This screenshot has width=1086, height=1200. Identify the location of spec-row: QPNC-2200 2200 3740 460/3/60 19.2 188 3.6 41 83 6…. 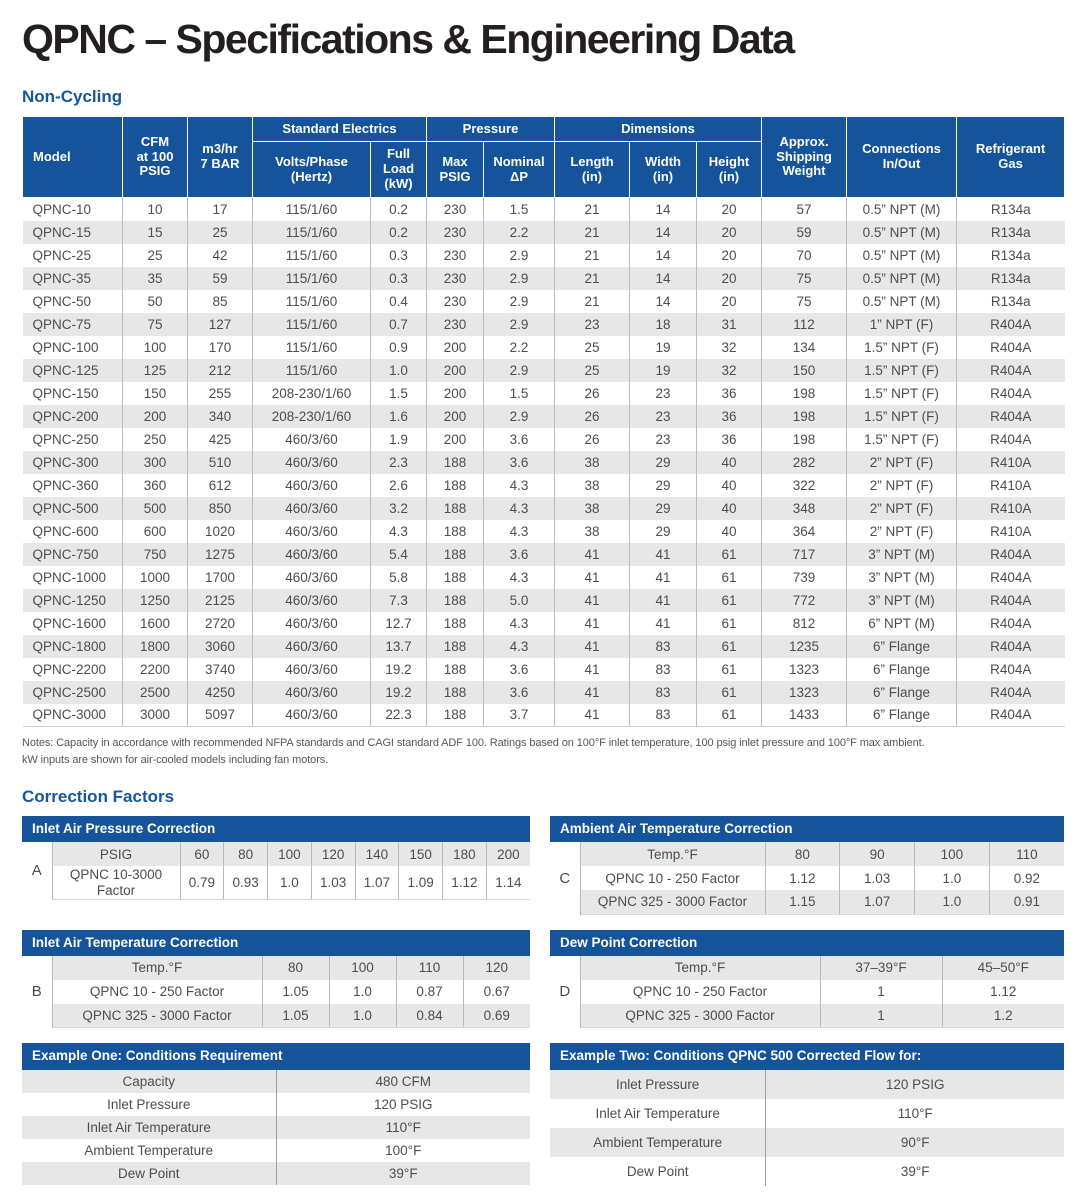
(543, 669).